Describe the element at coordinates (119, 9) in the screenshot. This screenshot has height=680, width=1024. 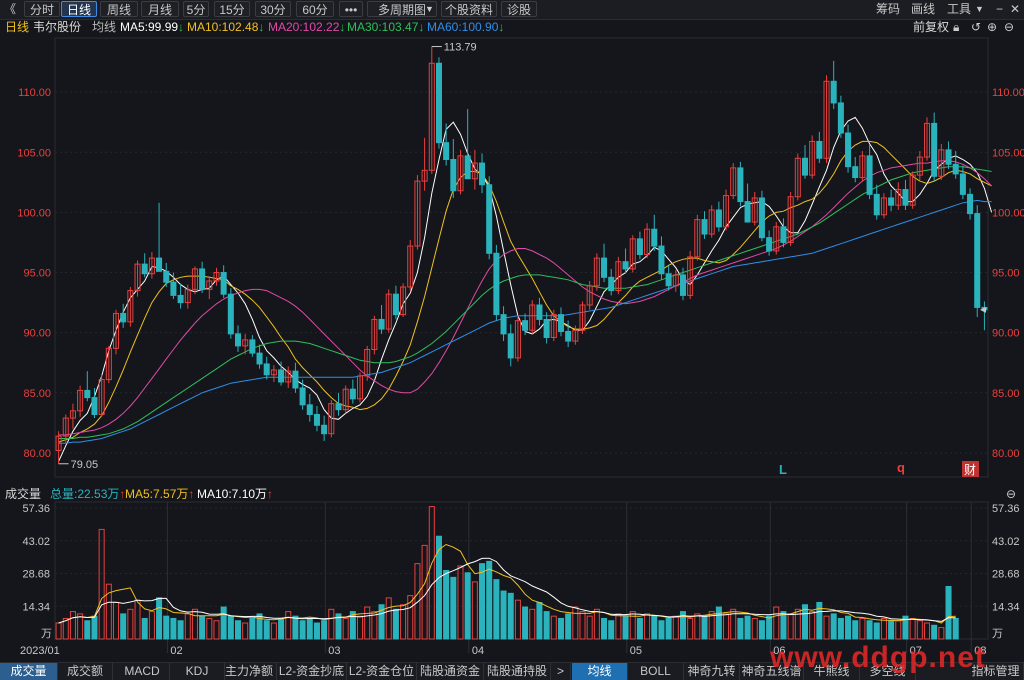
I see `tab-weekly: 周线` at that location.